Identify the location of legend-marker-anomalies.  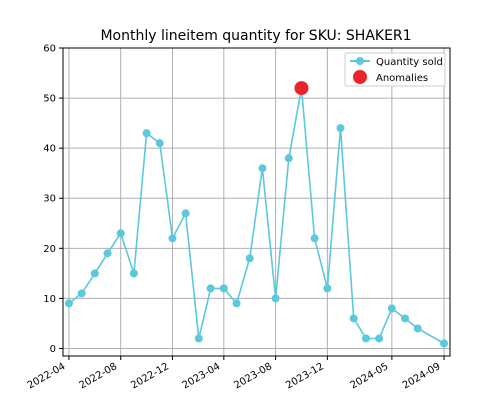
(360, 77).